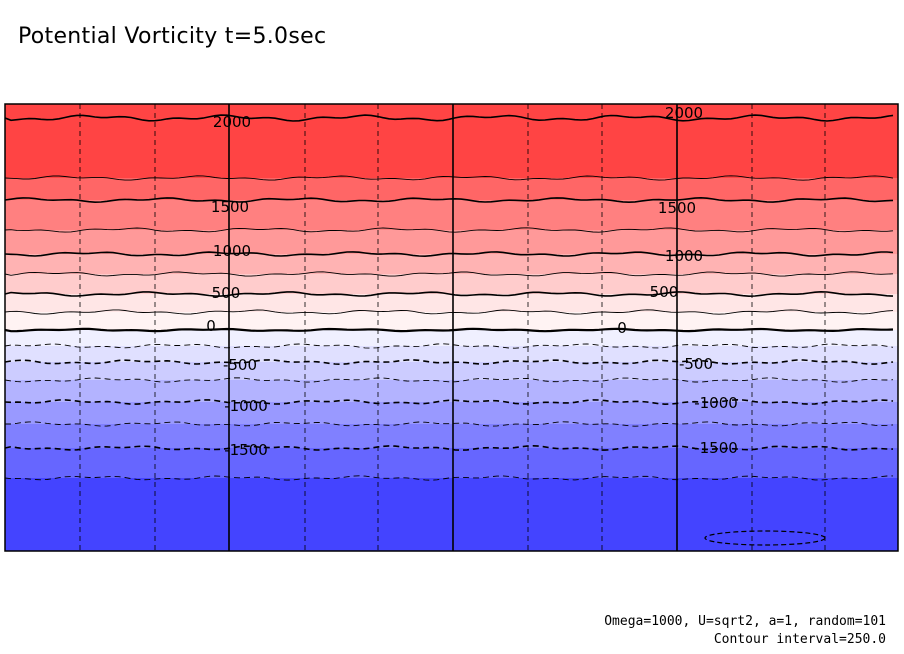 The height and width of the screenshot is (654, 904). Describe the element at coordinates (449, 380) in the screenshot. I see `contour--750` at that location.